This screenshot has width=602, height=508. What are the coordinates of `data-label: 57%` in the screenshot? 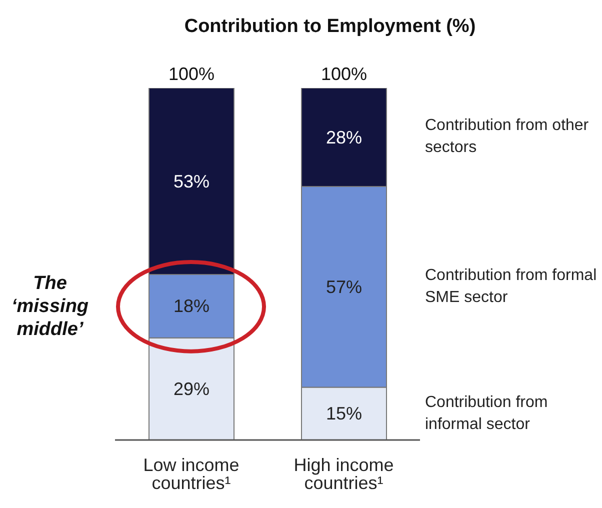 It's located at (344, 286).